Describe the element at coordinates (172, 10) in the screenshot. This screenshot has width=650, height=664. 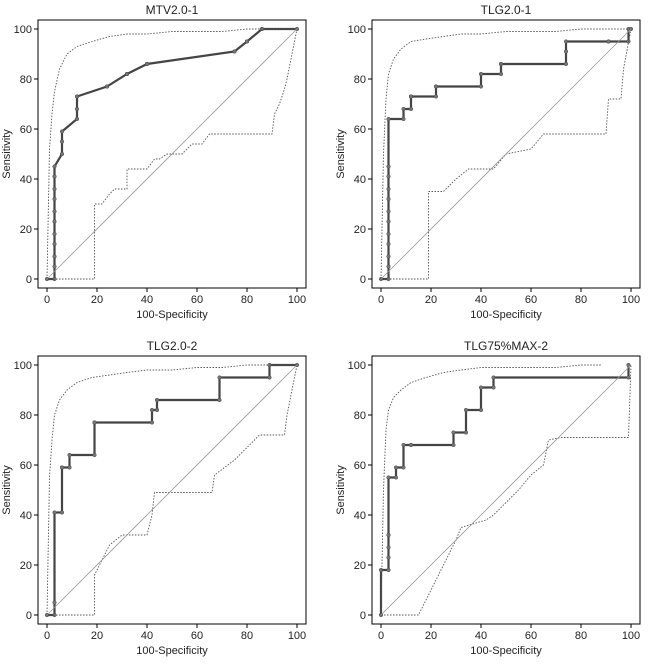
I see `chart-title: MTV2.0-1` at that location.